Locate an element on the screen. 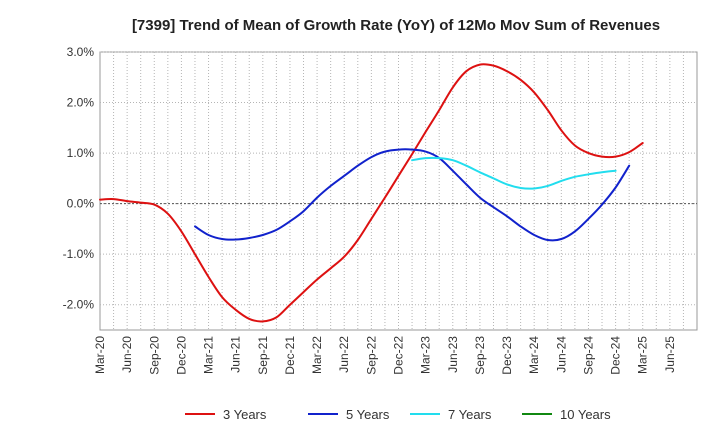 Image resolution: width=720 pixels, height=440 pixels. y-tick-label: -2.0% is located at coordinates (79, 305).